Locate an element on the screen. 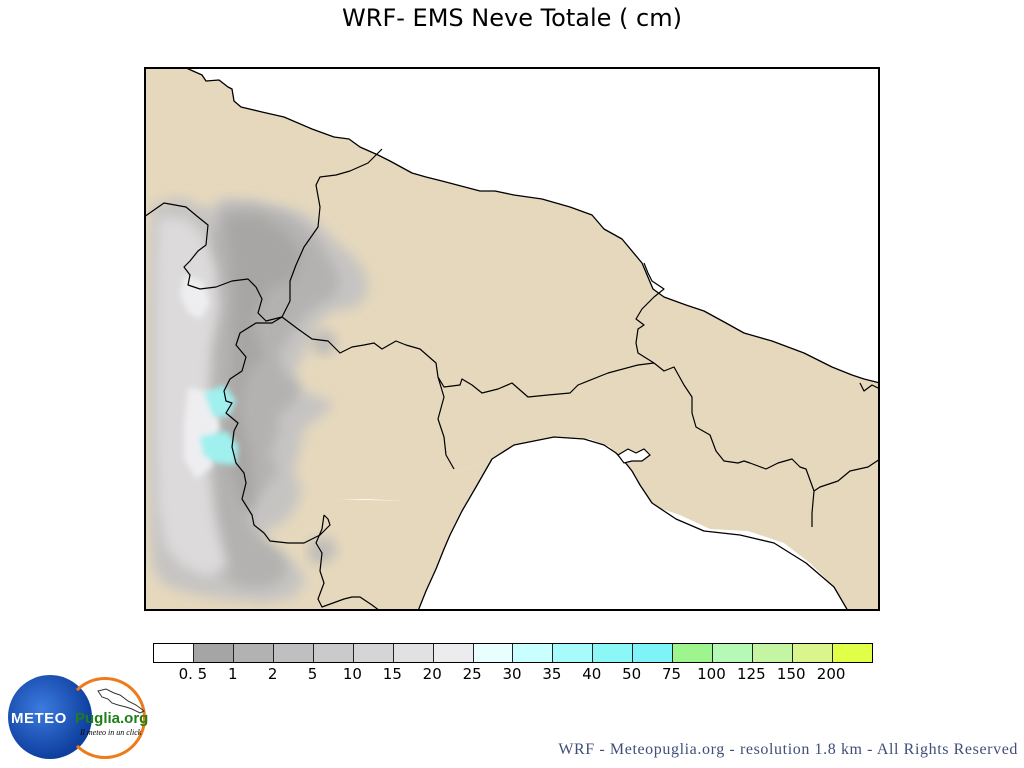  snow-field is located at coordinates (258, 400).